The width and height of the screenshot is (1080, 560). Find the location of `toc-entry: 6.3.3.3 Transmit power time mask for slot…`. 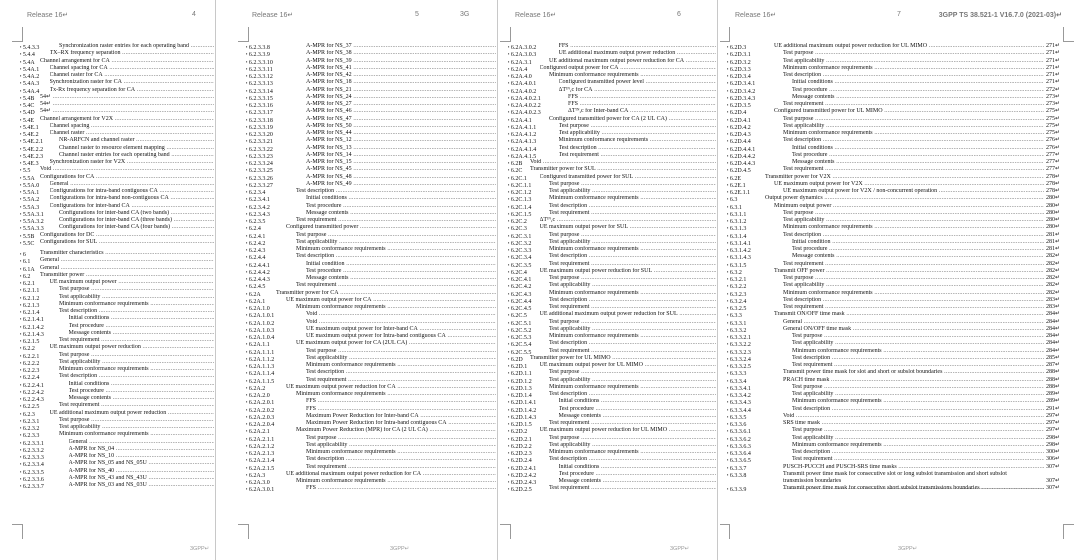

toc-entry: 6.3.3.3 Transmit power time mask for slot… is located at coordinates (893, 373).